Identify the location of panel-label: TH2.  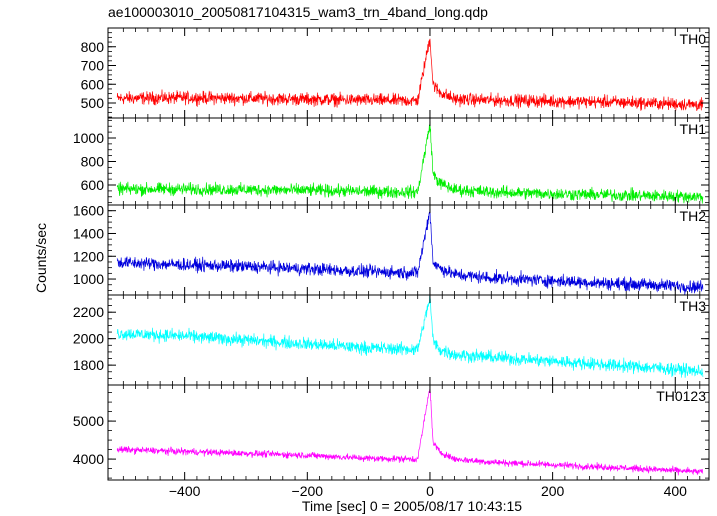
(693, 216).